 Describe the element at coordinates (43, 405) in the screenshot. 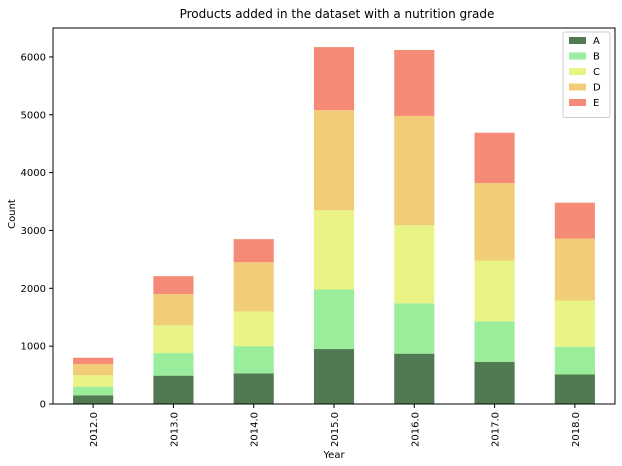

I see `y-tick-label: 0` at that location.